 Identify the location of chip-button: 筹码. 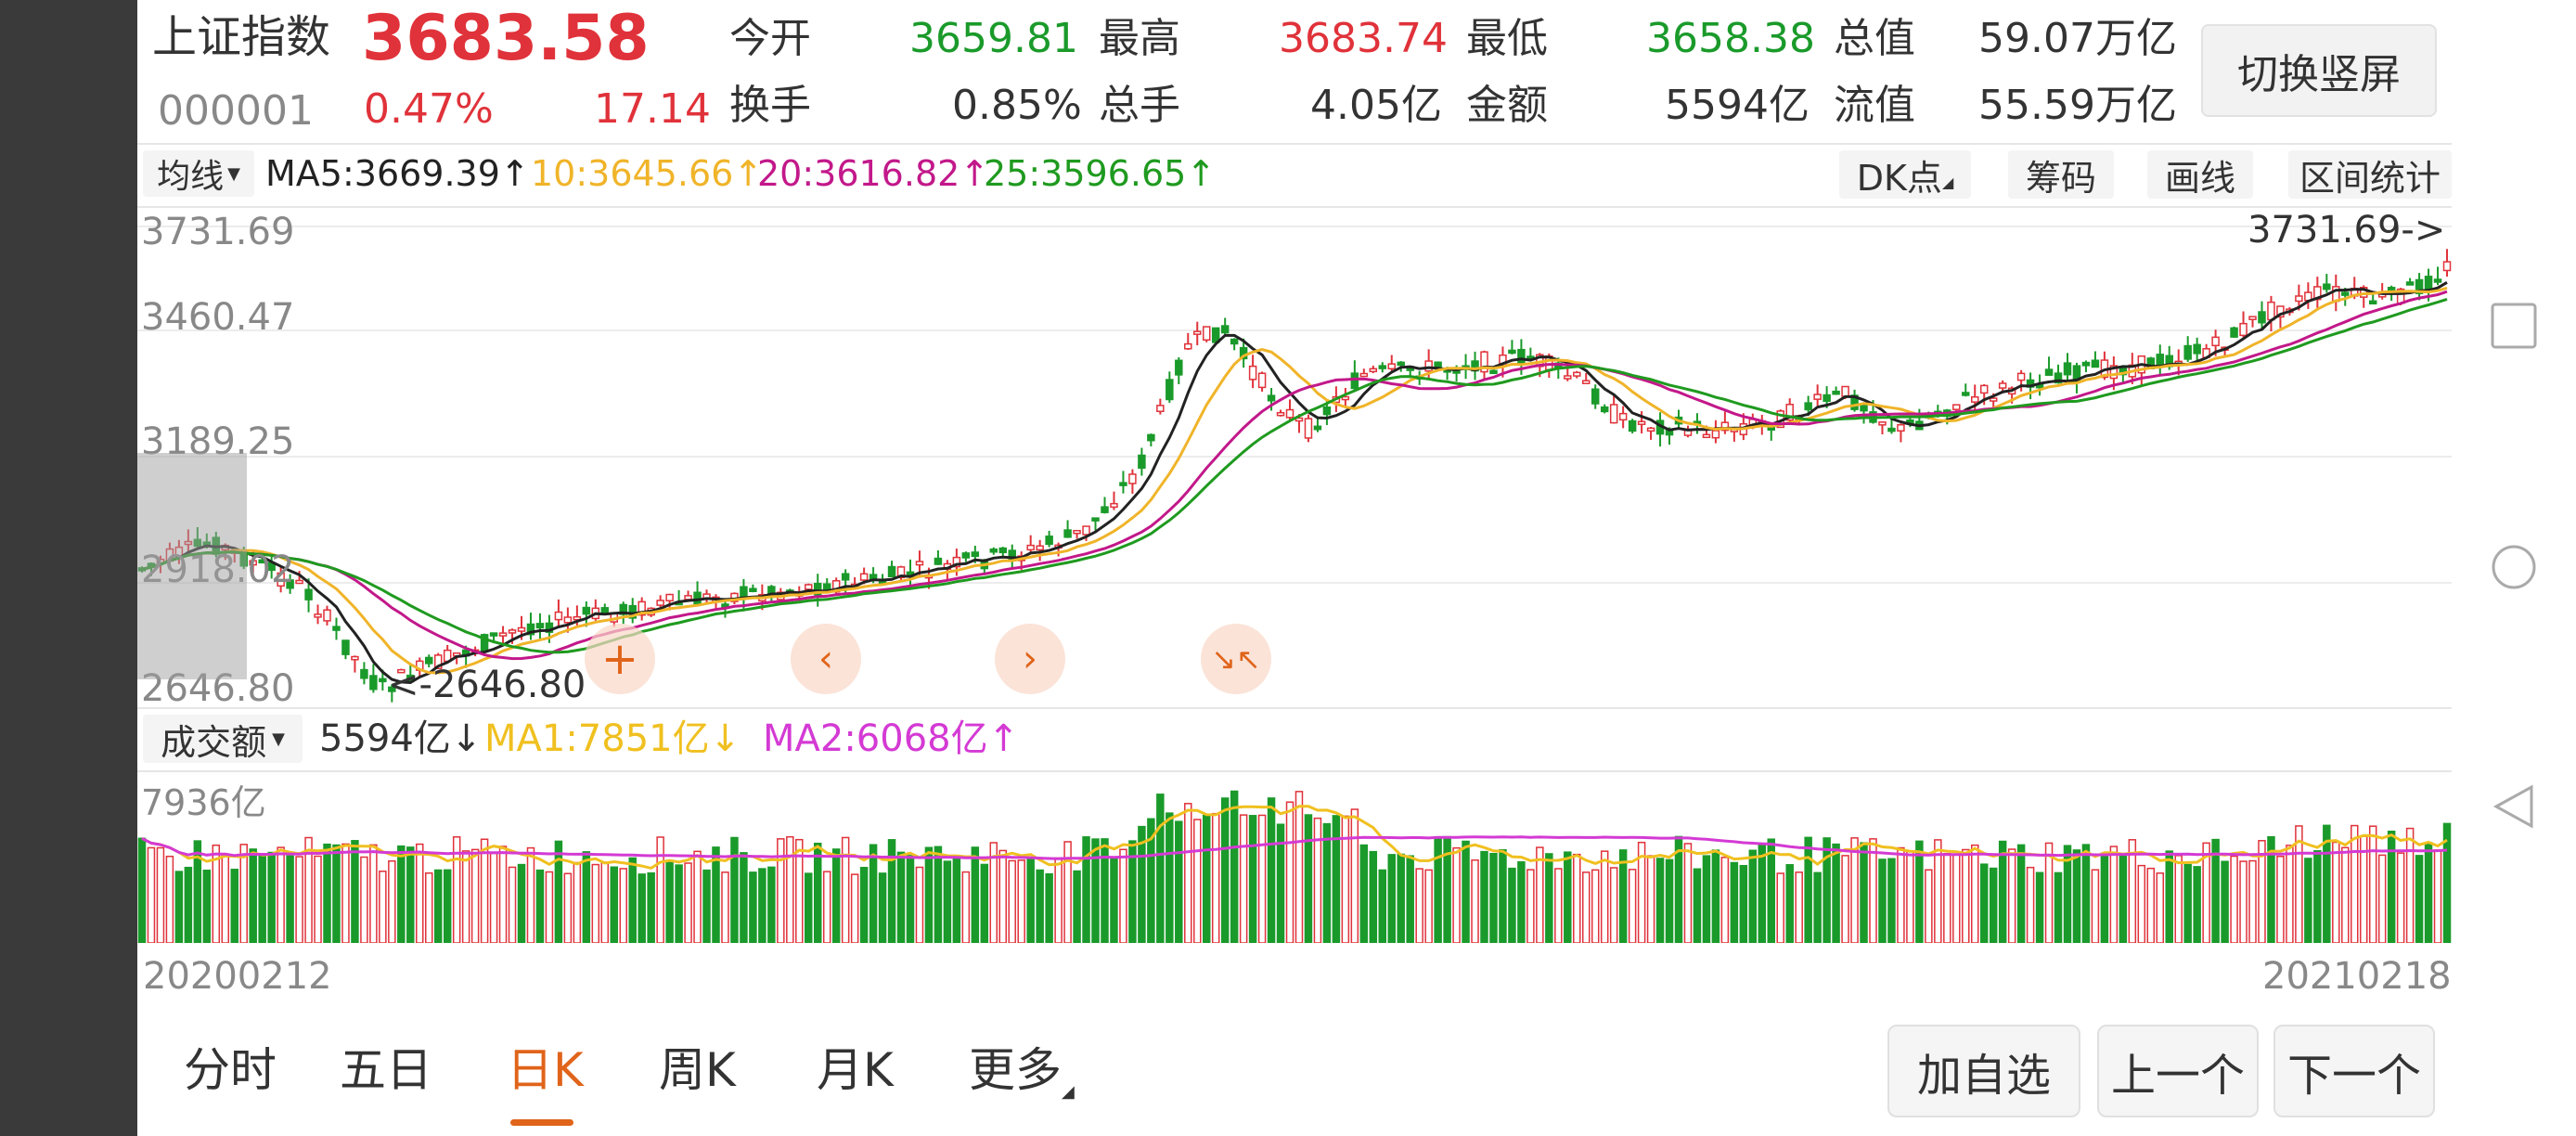
(2061, 174).